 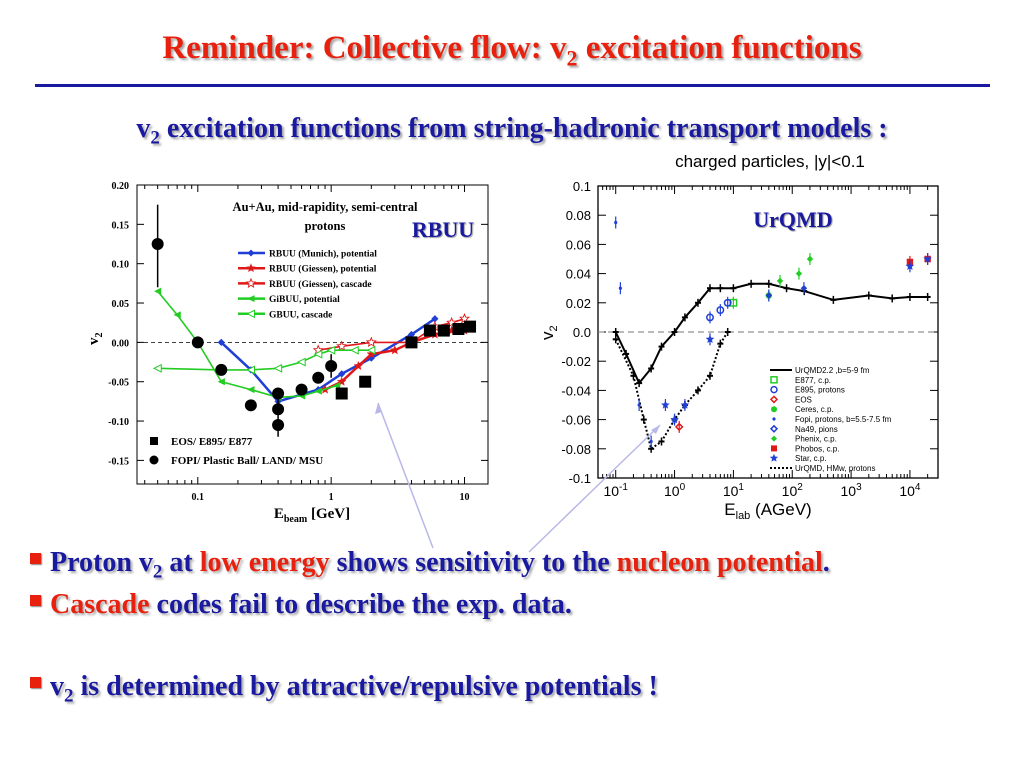 What do you see at coordinates (578, 215) in the screenshot?
I see `urqmd-y-tick-label: 0.08` at bounding box center [578, 215].